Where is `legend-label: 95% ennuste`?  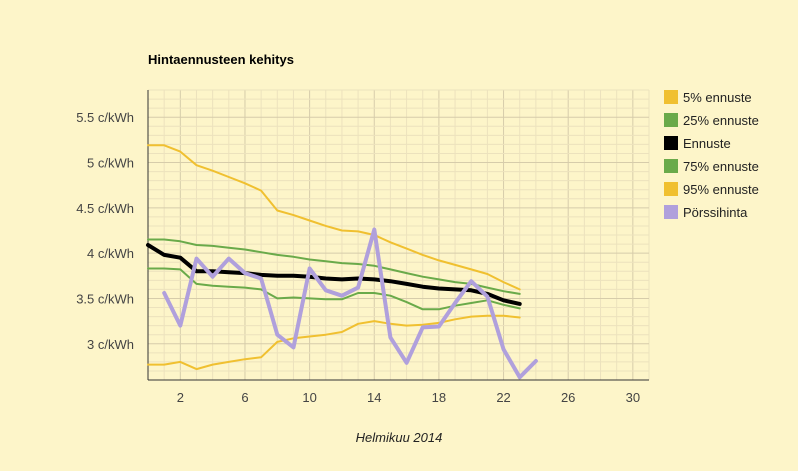 legend-label: 95% ennuste is located at coordinates (721, 189).